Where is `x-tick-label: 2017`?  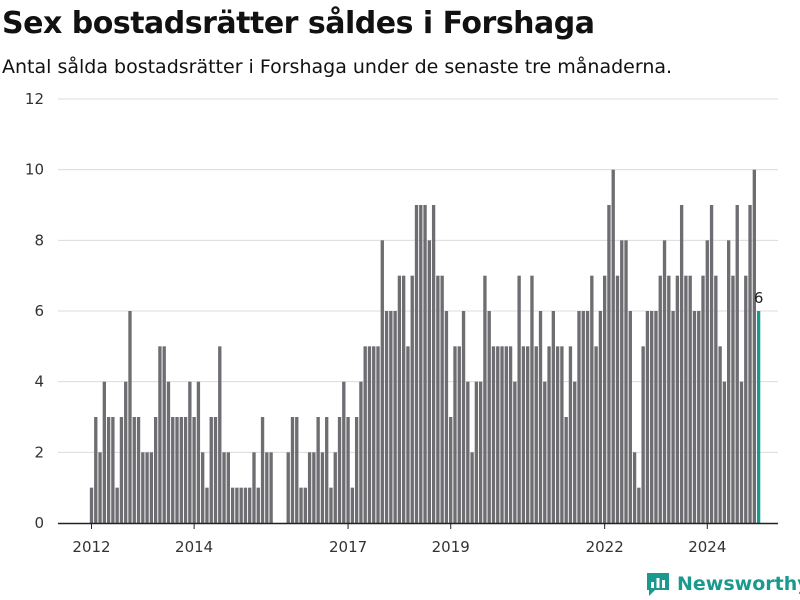 x-tick-label: 2017 is located at coordinates (348, 547).